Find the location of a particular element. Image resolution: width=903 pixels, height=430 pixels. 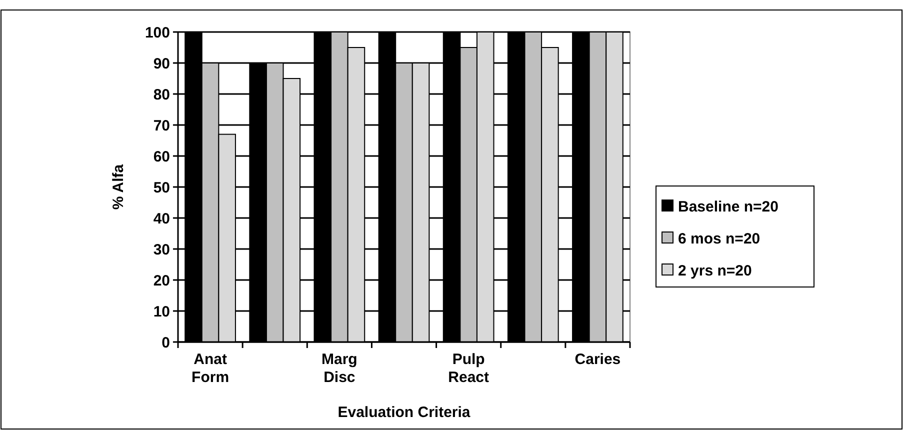

y-tick-label: 50 is located at coordinates (161, 187).